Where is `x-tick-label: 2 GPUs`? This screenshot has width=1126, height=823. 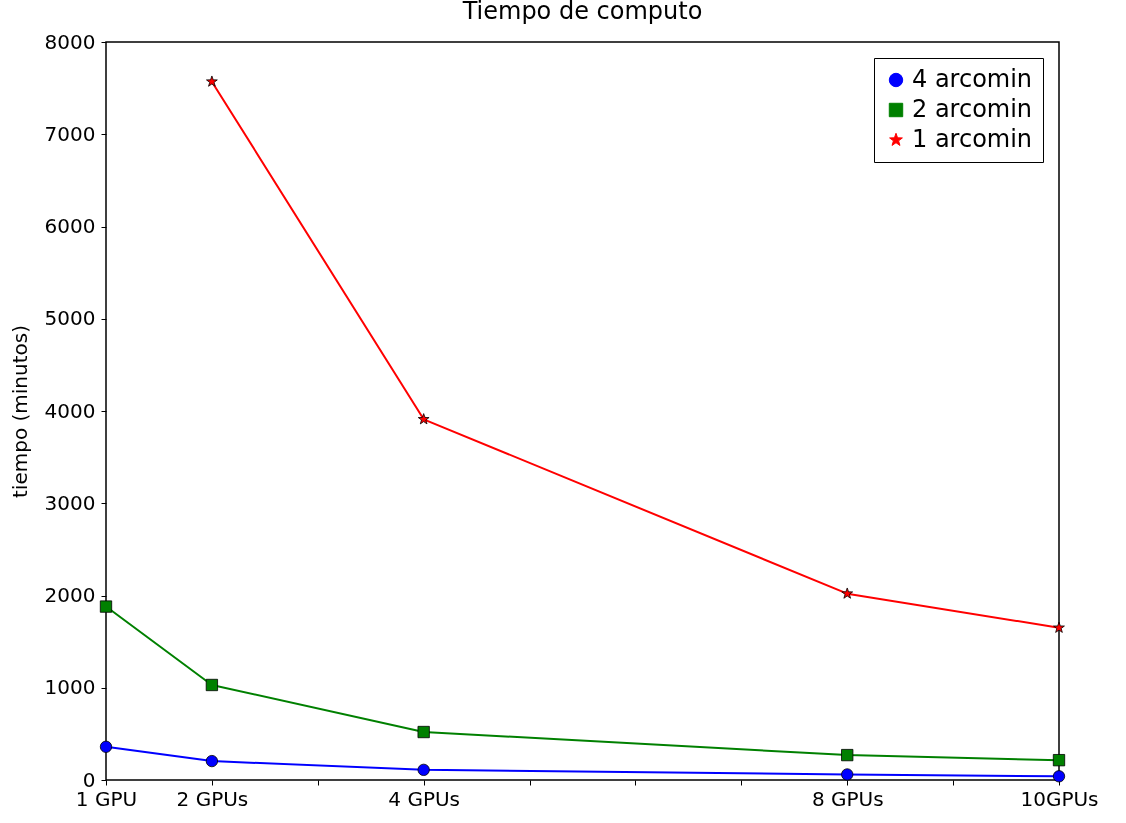
x-tick-label: 2 GPUs is located at coordinates (212, 798).